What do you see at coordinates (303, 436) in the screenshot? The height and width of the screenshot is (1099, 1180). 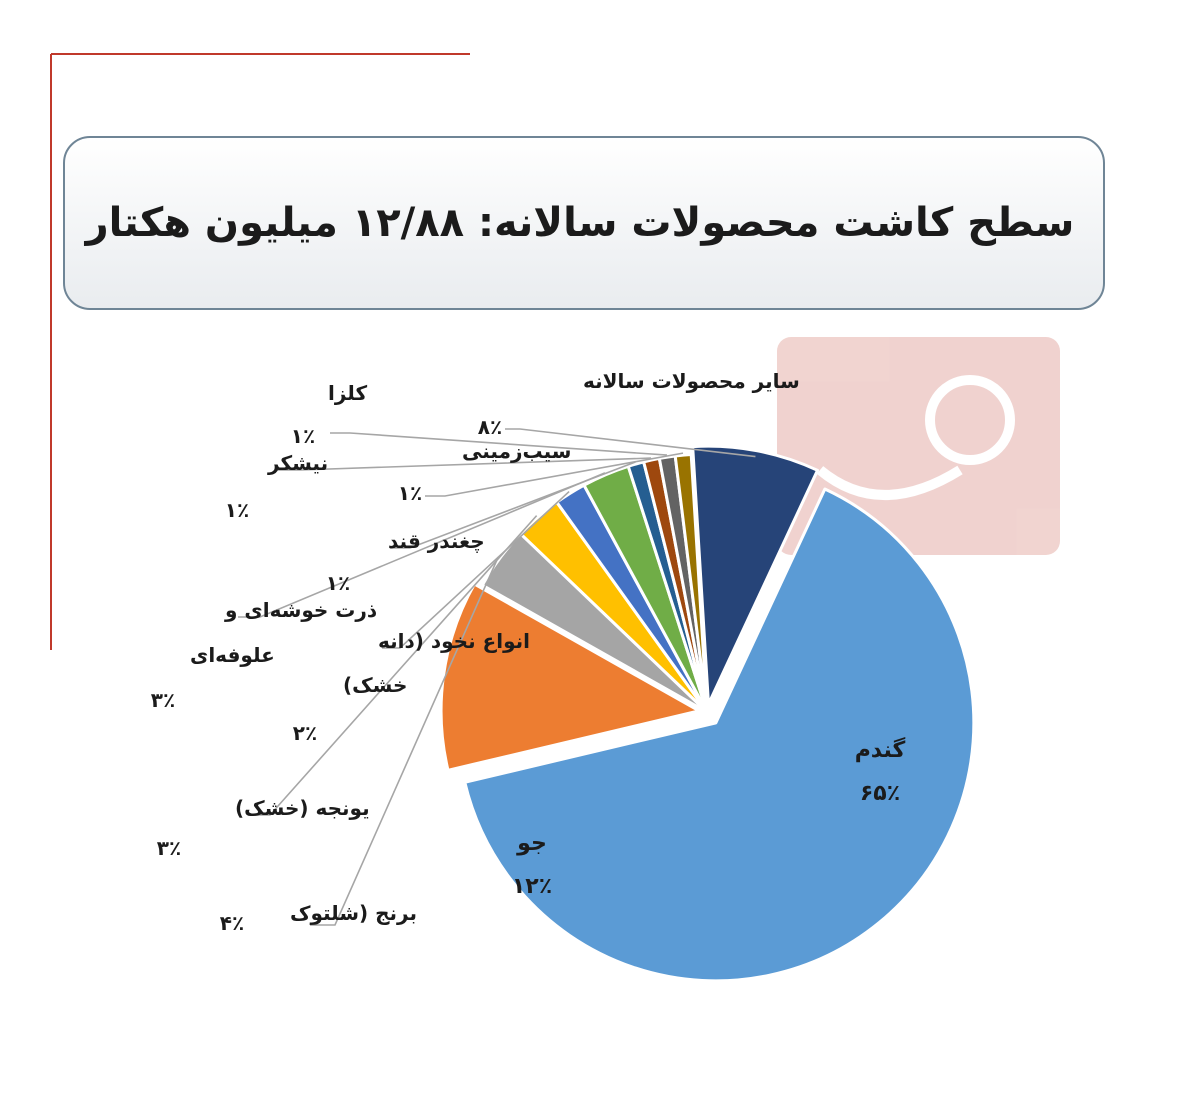 I see `slice-8-value: ۱٪` at bounding box center [303, 436].